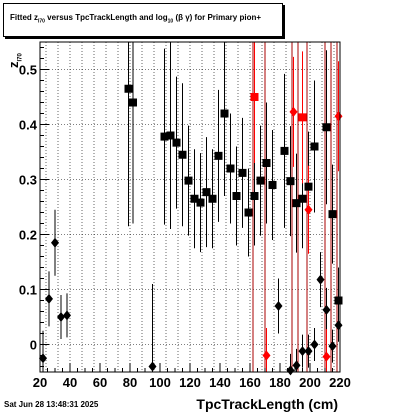  What do you see at coordinates (310, 382) in the screenshot?
I see `x-tick-label: 200` at bounding box center [310, 382].